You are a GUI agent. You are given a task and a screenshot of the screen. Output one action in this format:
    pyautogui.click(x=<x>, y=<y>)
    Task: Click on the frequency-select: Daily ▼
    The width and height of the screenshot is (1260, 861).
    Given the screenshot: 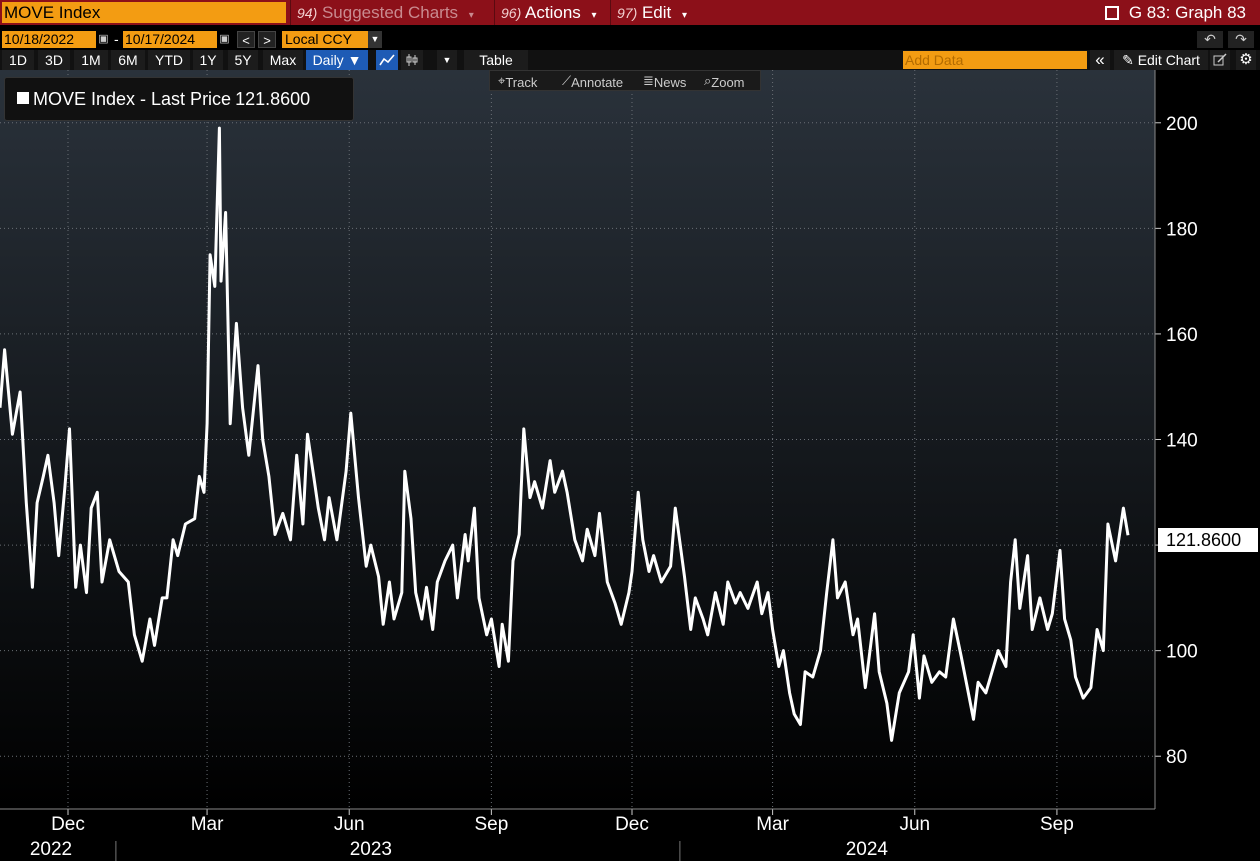 What is the action you would take?
    pyautogui.click(x=337, y=60)
    